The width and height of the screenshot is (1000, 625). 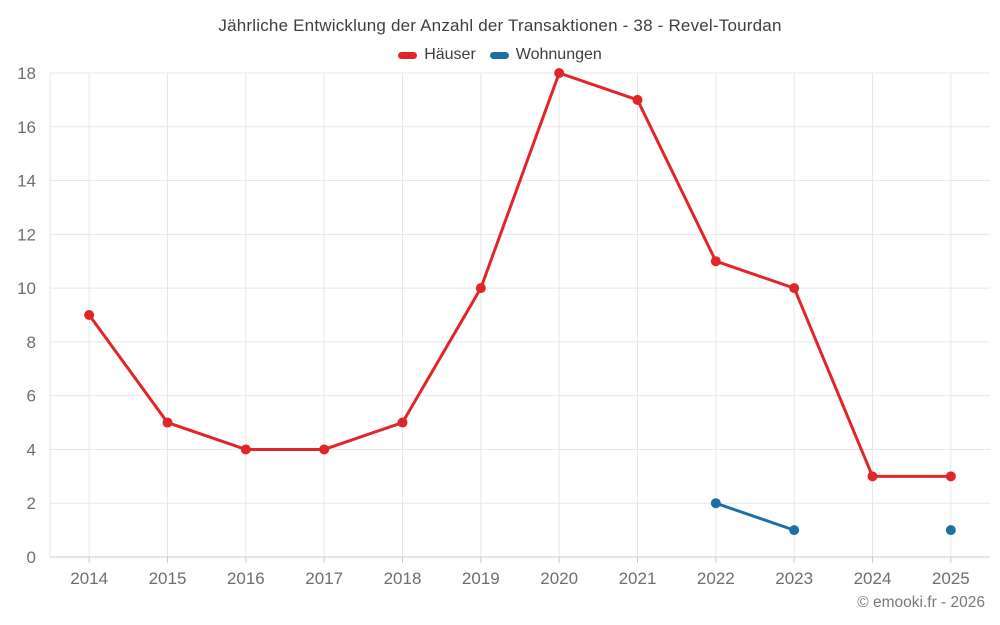 I want to click on legend-label-hauser: Häuser, so click(x=450, y=54).